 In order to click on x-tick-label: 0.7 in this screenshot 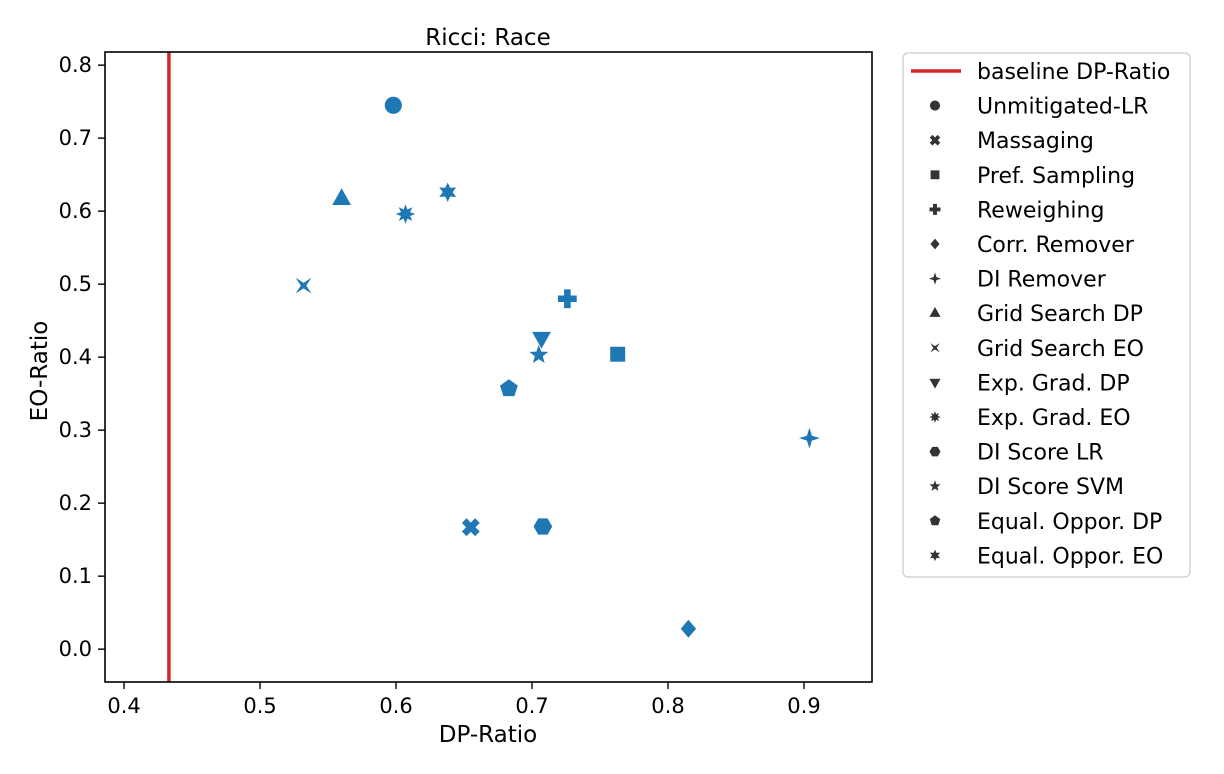, I will do `click(531, 706)`.